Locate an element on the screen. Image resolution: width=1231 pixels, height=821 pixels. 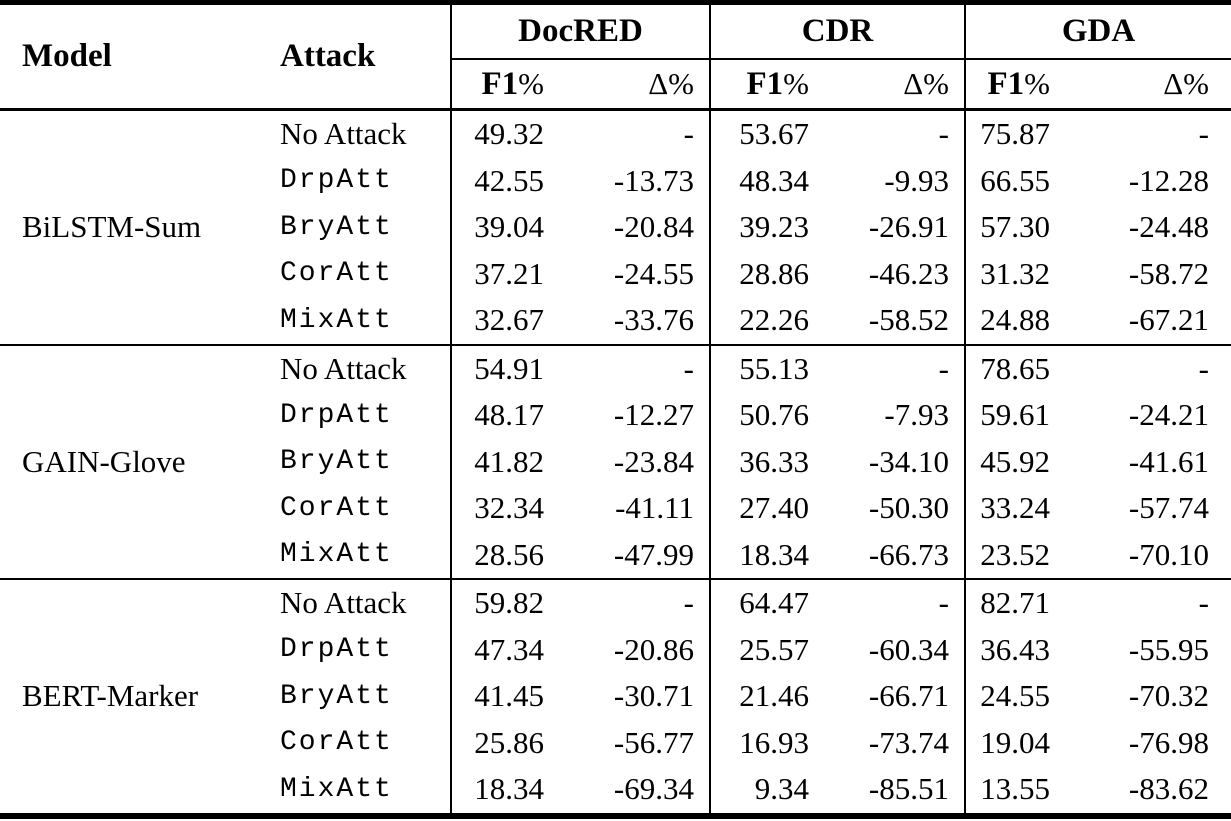
header-dataset-gda: GDA is located at coordinates (1097, 31).